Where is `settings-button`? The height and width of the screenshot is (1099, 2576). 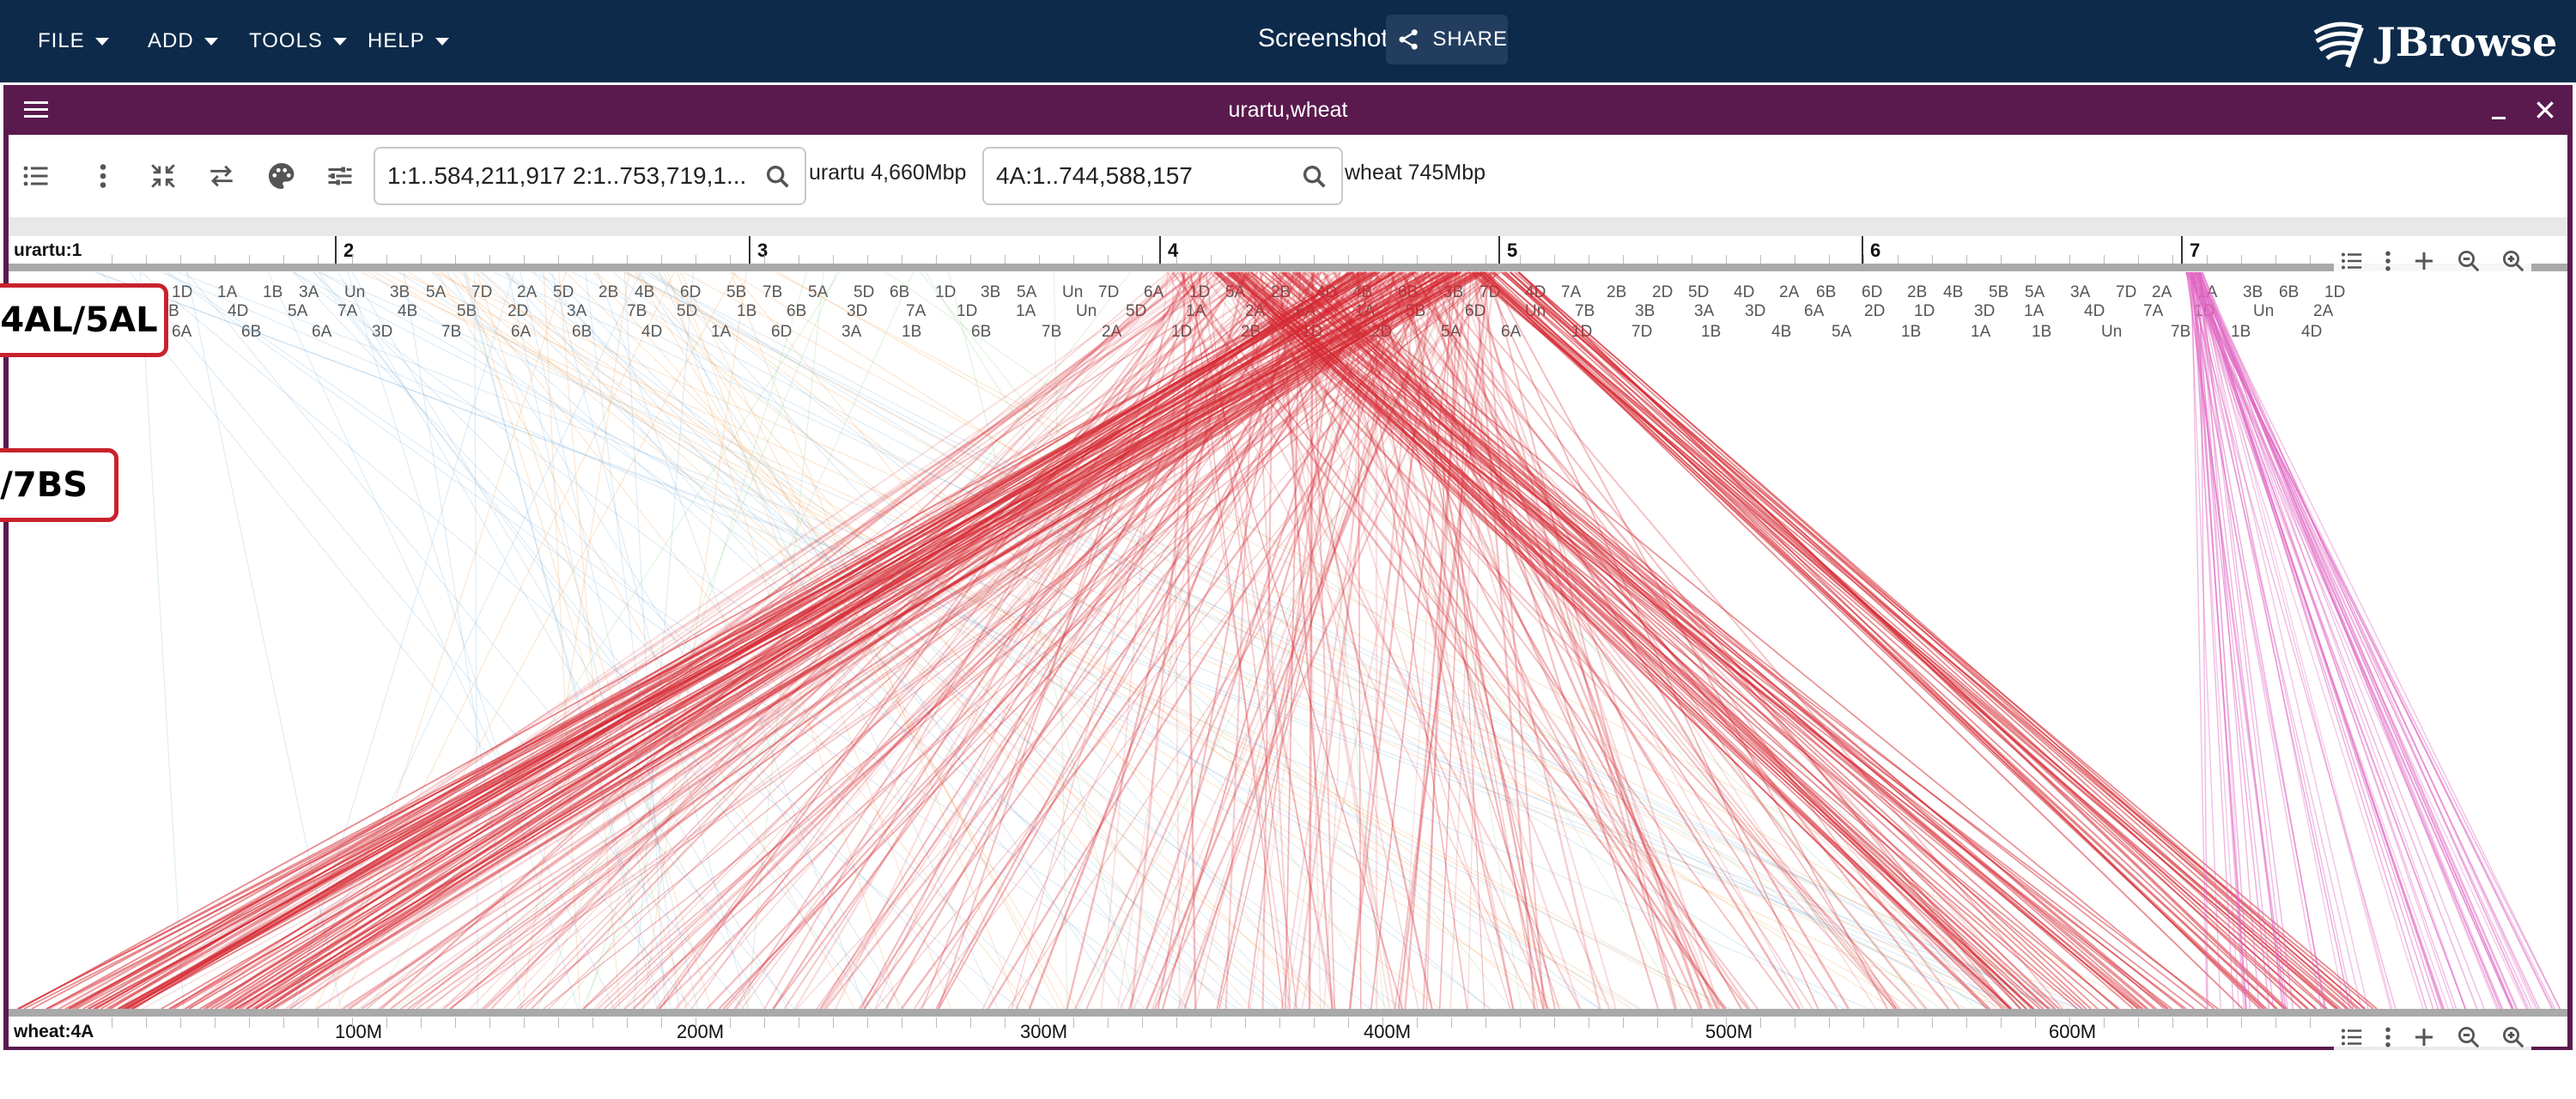
settings-button is located at coordinates (340, 176).